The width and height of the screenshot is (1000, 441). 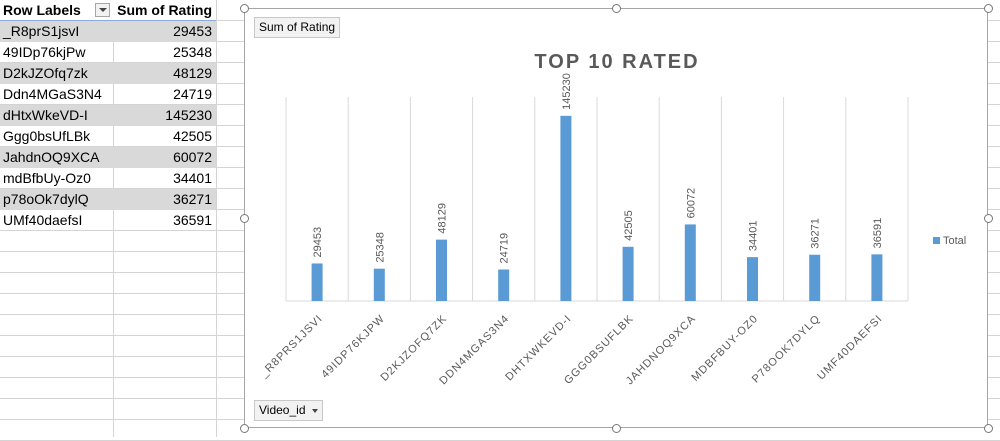 I want to click on legend-swatch, so click(x=936, y=240).